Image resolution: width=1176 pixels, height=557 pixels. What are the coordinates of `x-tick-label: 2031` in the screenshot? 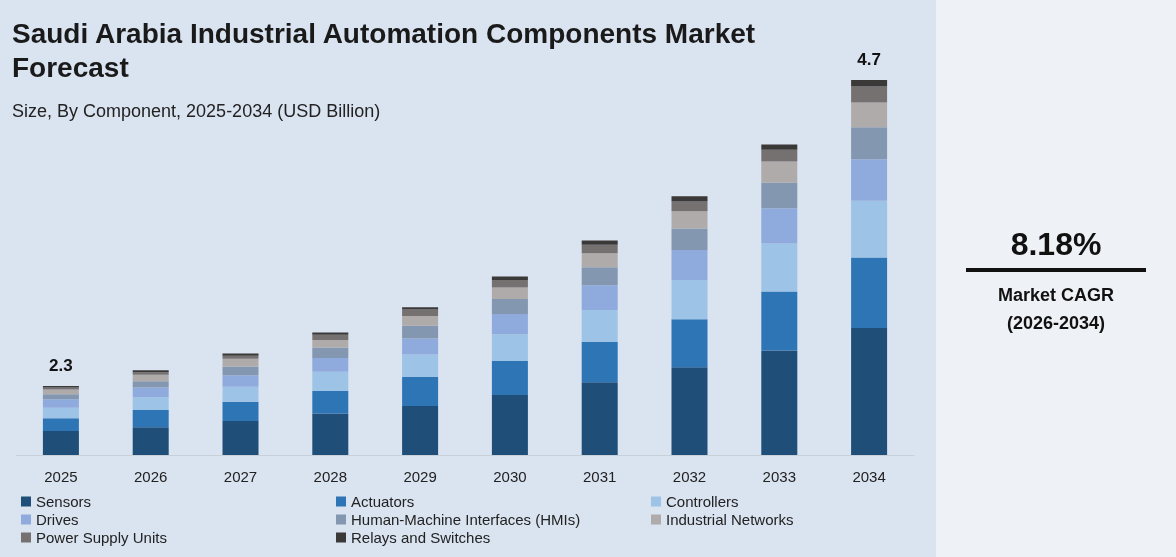 It's located at (600, 476).